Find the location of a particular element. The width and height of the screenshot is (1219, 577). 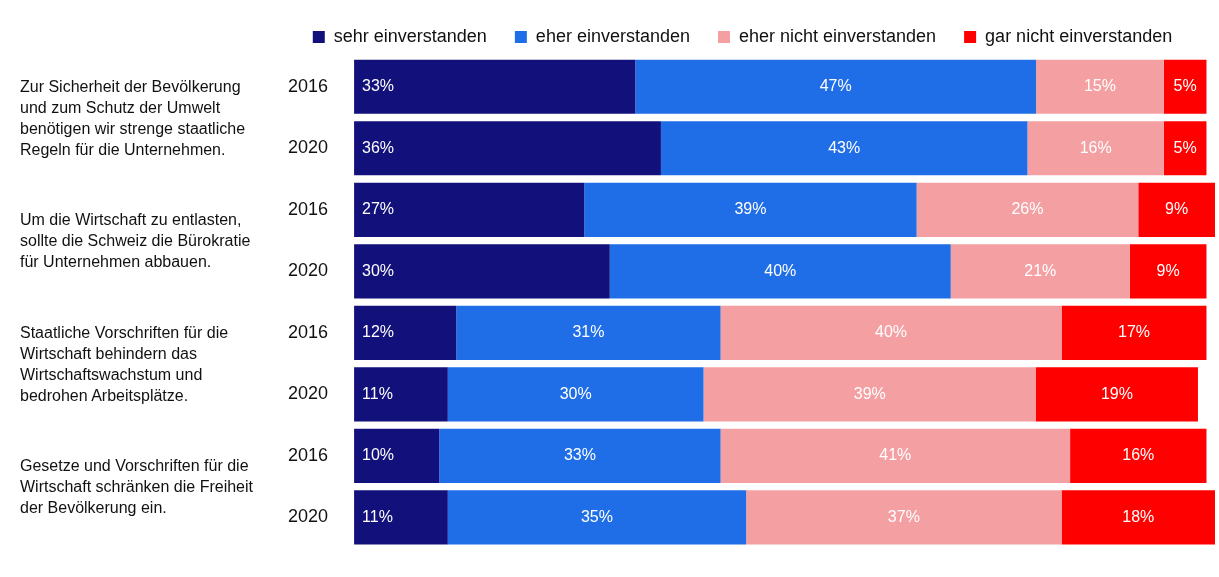

data-label: 10% is located at coordinates (378, 455).